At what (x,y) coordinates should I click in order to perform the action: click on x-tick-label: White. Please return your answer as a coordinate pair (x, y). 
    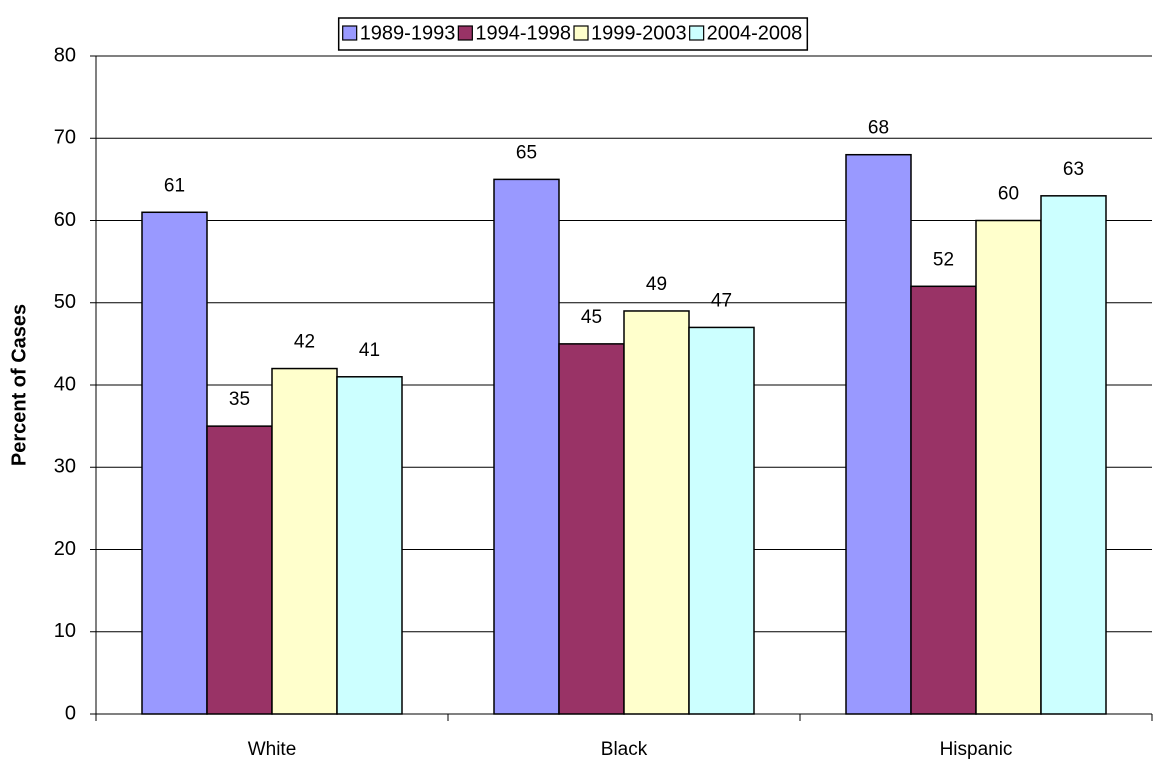
    Looking at the image, I should click on (272, 749).